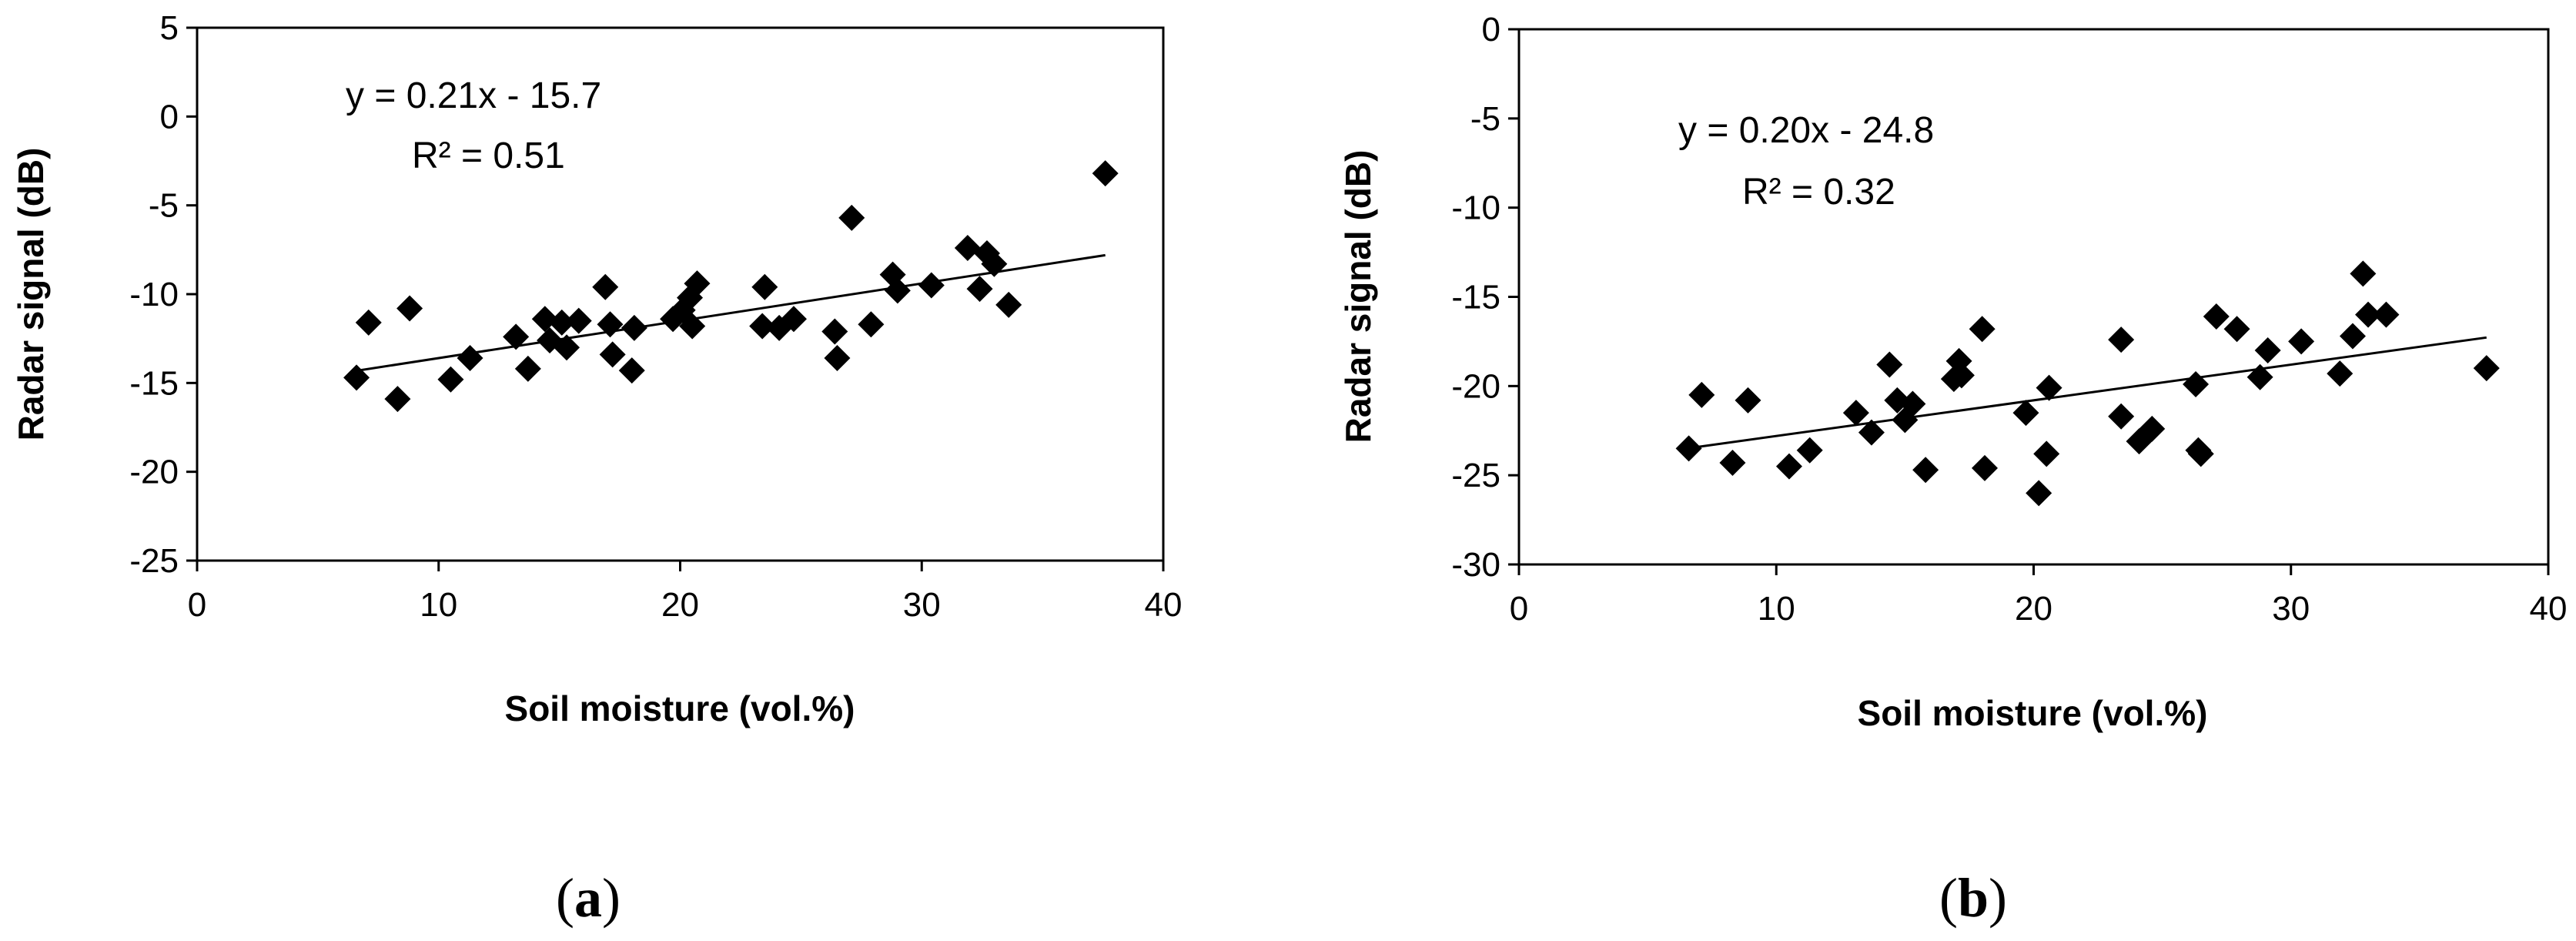 The height and width of the screenshot is (941, 2576). I want to click on trend-equation-a: y = 0.21x - 15.7, so click(474, 95).